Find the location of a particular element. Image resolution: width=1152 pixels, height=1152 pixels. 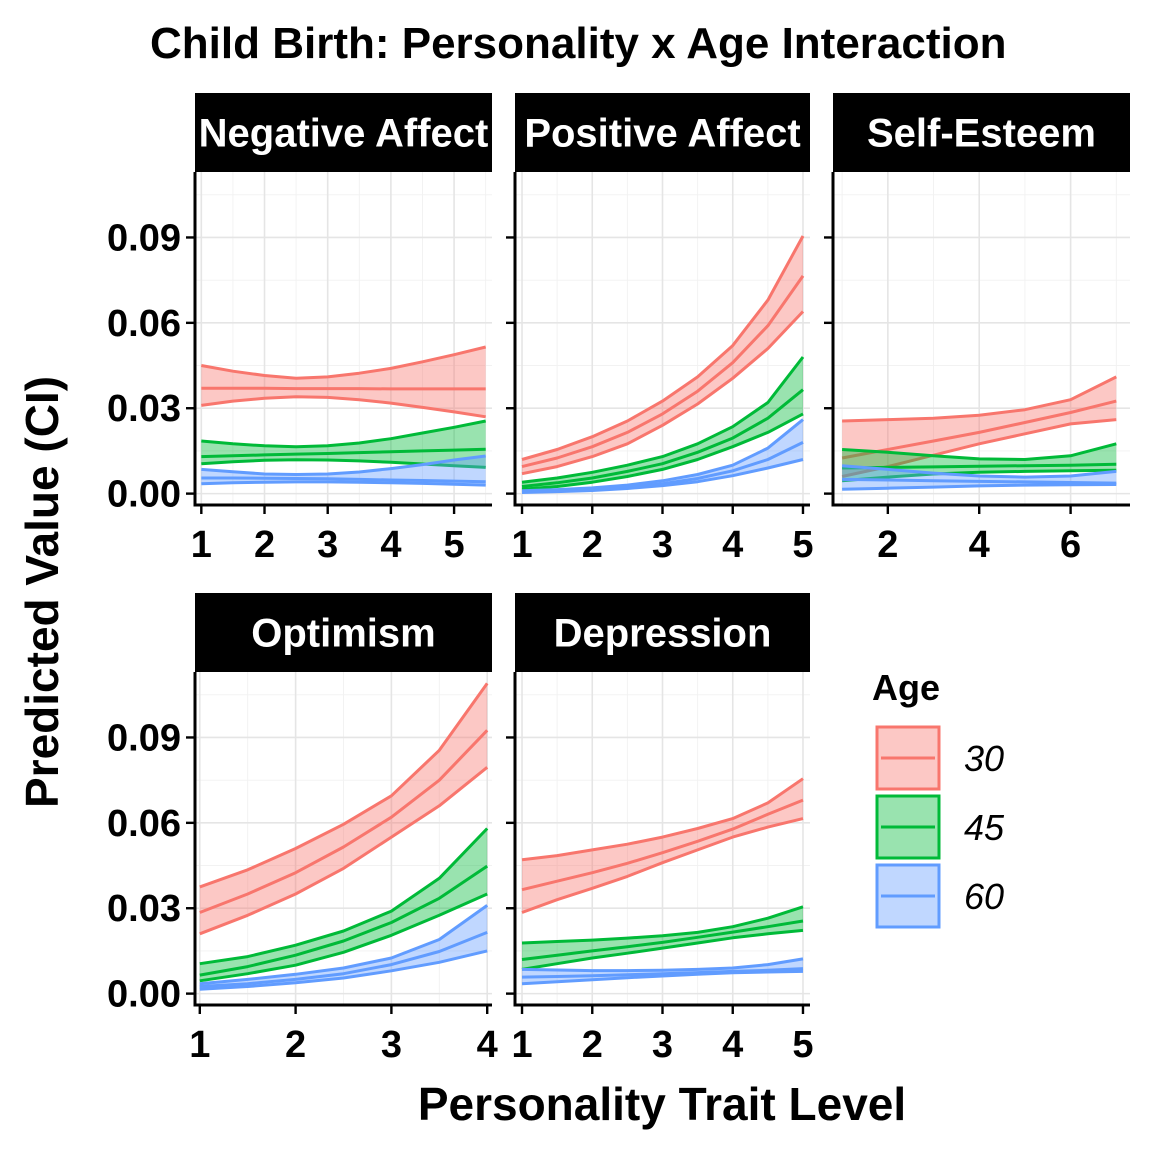

strip-positive-affect is located at coordinates (662, 132).